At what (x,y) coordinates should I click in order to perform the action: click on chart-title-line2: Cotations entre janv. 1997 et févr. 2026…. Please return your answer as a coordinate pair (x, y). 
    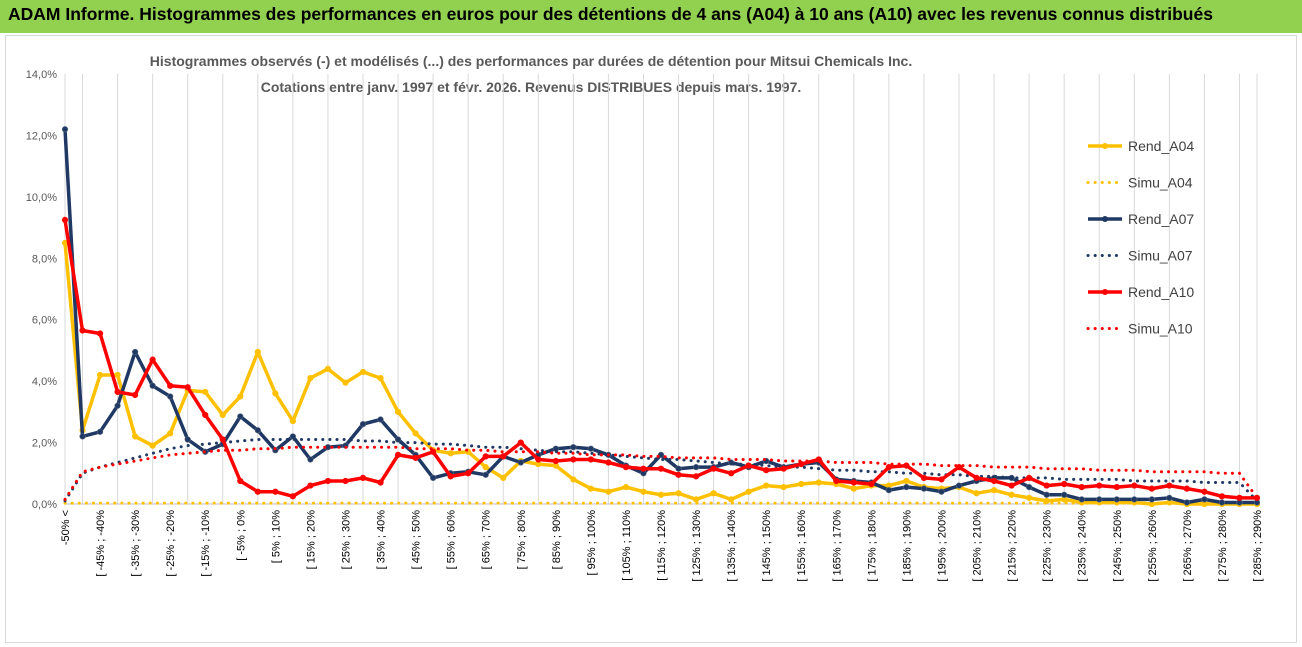
    Looking at the image, I should click on (531, 87).